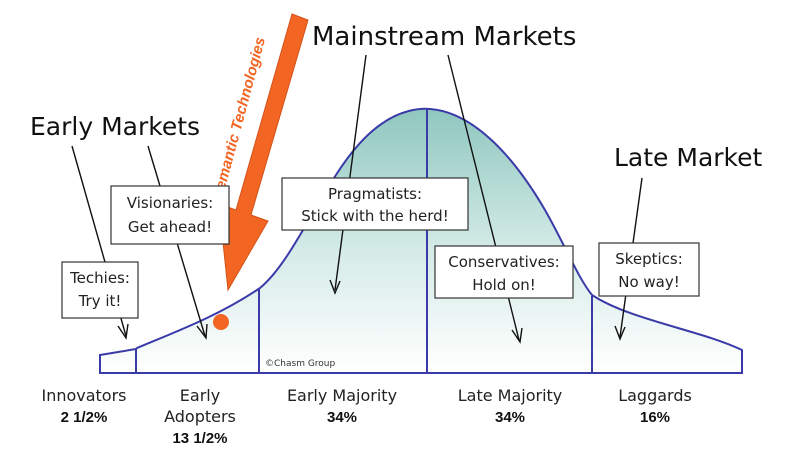 The height and width of the screenshot is (469, 787). I want to click on pointer-mainstream-left, so click(350, 172).